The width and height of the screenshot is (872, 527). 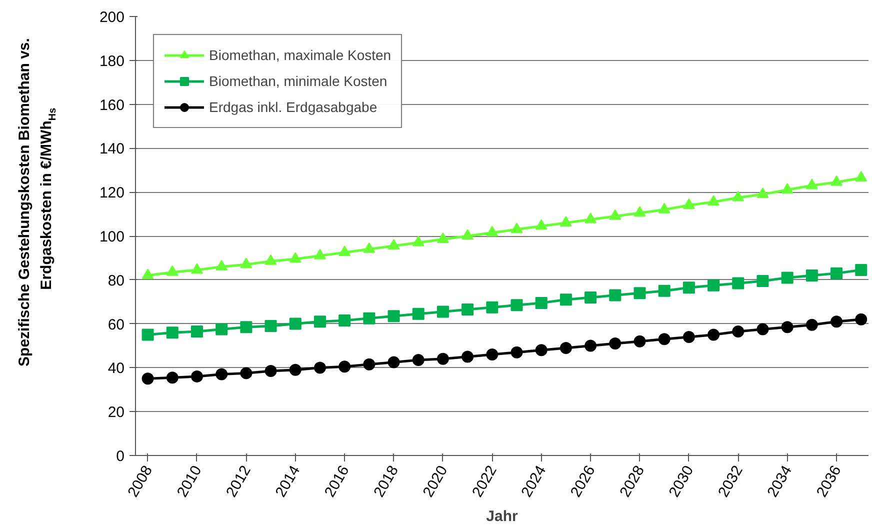 What do you see at coordinates (293, 107) in the screenshot?
I see `legend-label: Erdgas inkl. Erdgasabgabe` at bounding box center [293, 107].